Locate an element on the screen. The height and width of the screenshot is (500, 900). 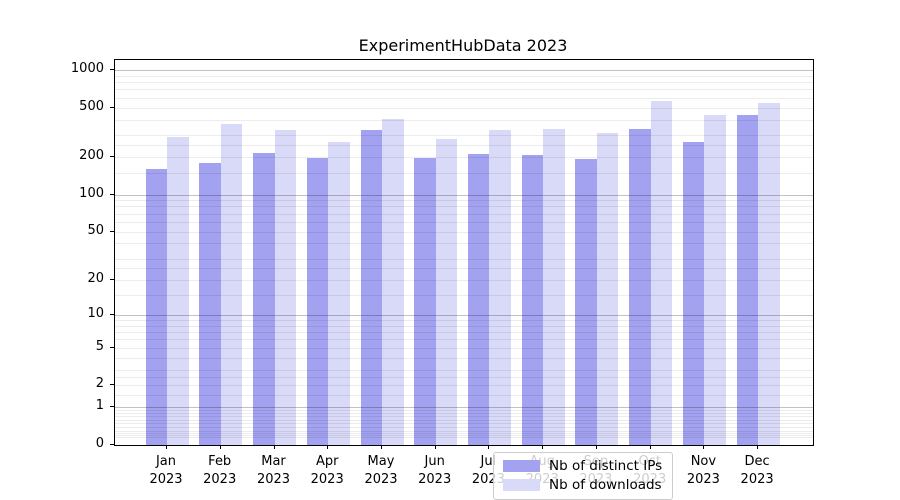
x-tick-label-nov: Nov 2023 is located at coordinates (703, 470).